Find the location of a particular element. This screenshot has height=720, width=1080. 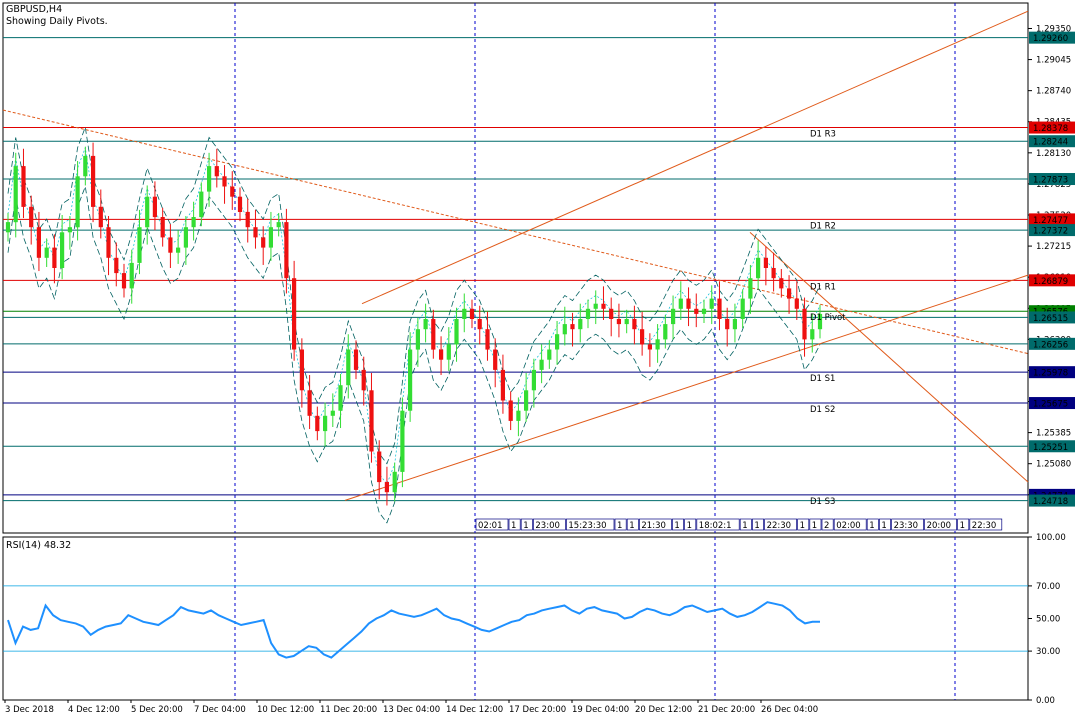

pivot-label: D1 R3 is located at coordinates (823, 135).